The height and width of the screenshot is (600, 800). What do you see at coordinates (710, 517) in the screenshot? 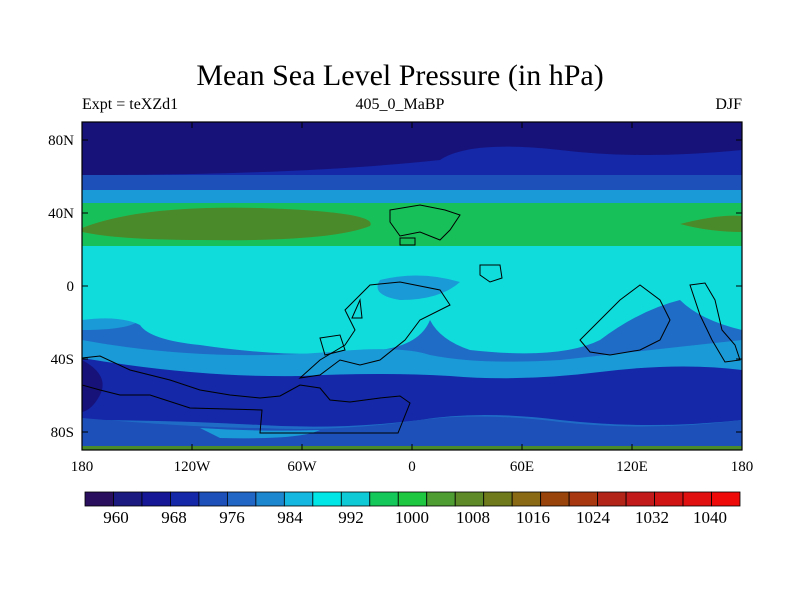
I see `colorbar-label-1040: 1040` at bounding box center [710, 517].